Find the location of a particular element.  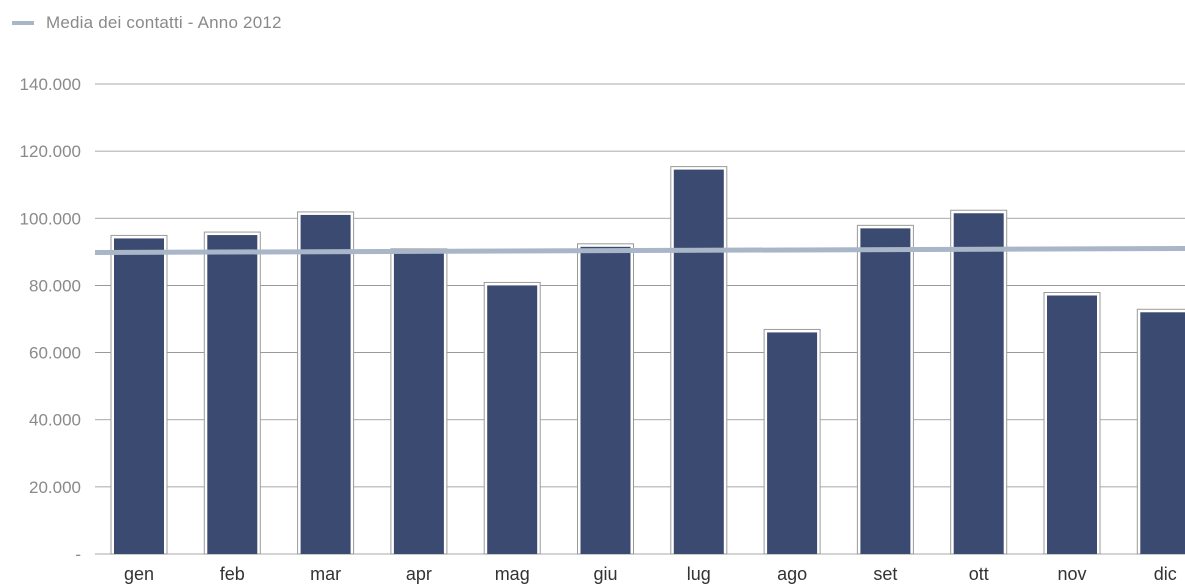

legend: Media dei contatti - Anno 2012 is located at coordinates (147, 23).